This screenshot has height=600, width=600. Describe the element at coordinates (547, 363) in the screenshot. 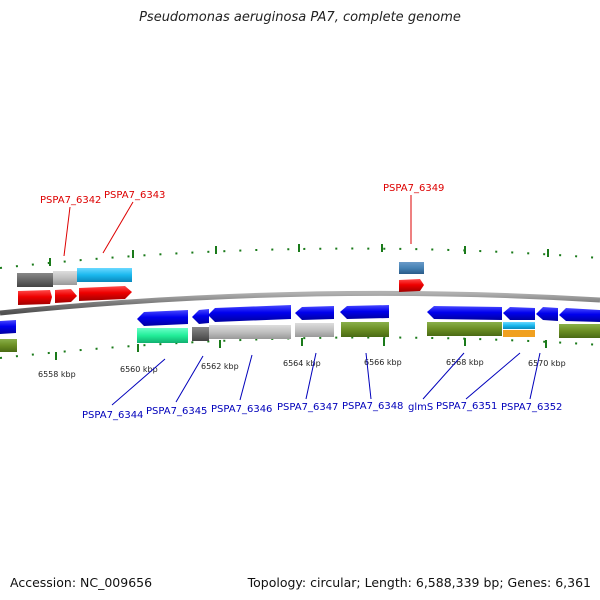

I see `tick-label: 6570 kbp` at that location.